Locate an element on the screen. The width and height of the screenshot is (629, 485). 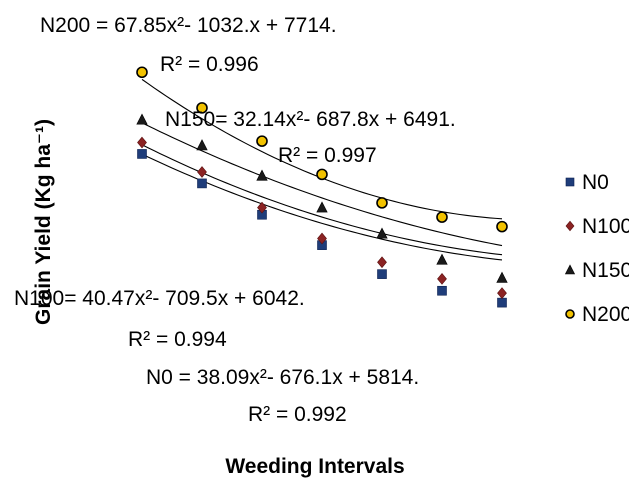
legend: N0 N100 N150 N200 is located at coordinates (596, 248).